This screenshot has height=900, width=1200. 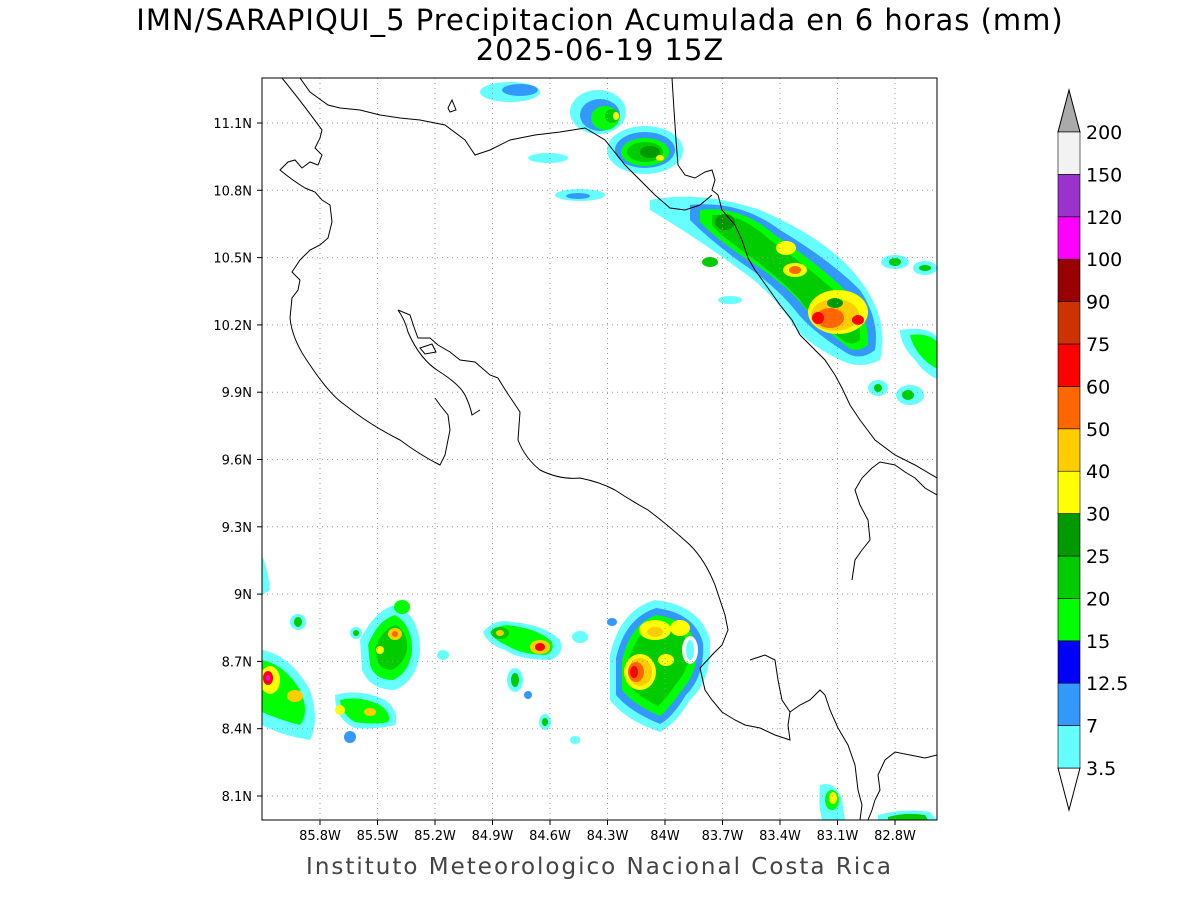 What do you see at coordinates (232, 326) in the screenshot?
I see `lat-tick-label: 10.2N` at bounding box center [232, 326].